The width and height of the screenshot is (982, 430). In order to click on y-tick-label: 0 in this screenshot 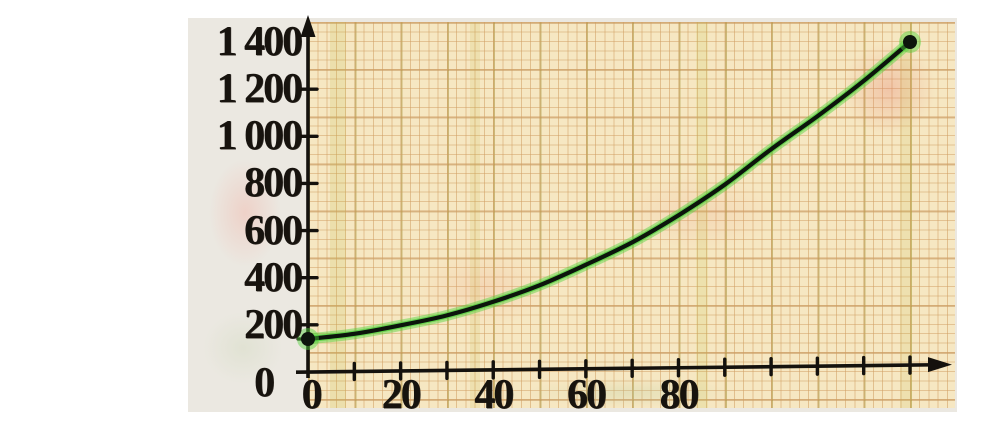, I will do `click(264, 383)`.